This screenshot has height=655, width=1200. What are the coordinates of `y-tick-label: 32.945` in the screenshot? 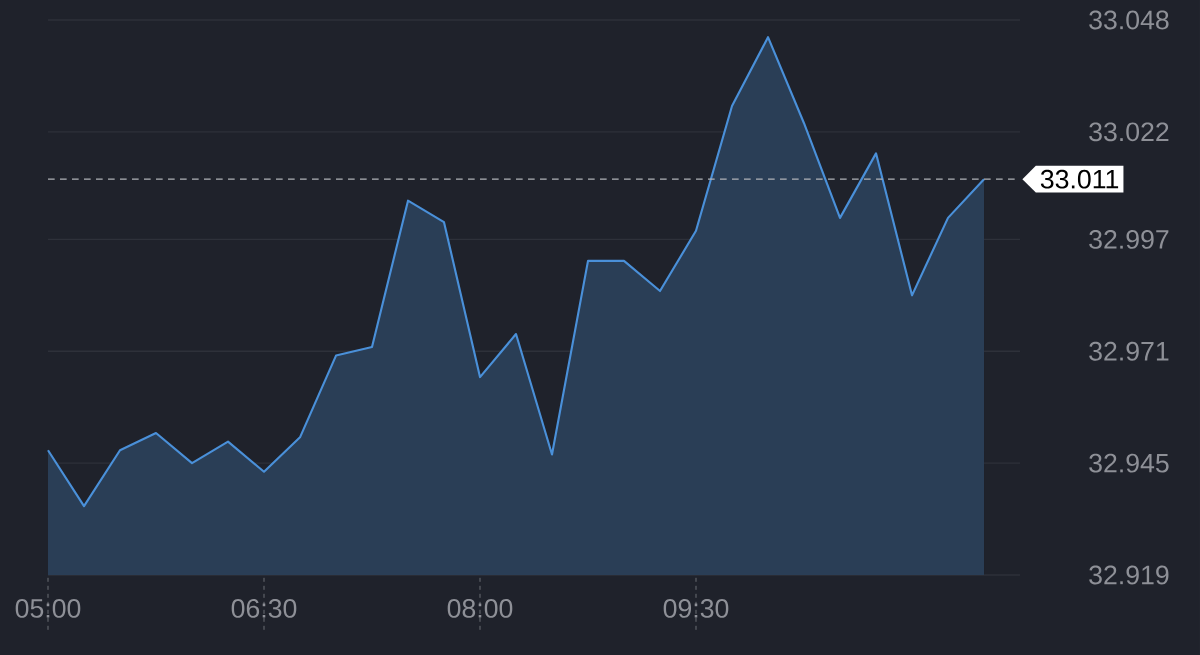 It's located at (1129, 463).